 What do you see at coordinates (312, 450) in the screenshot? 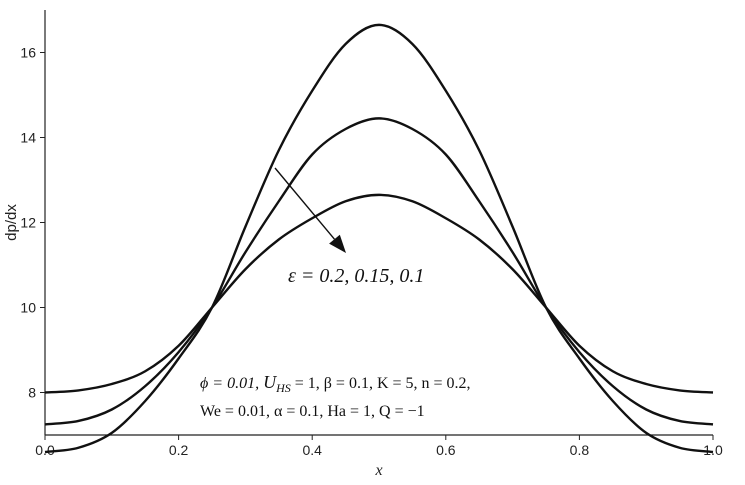
I see `x-tick-label: 0.4` at bounding box center [312, 450].